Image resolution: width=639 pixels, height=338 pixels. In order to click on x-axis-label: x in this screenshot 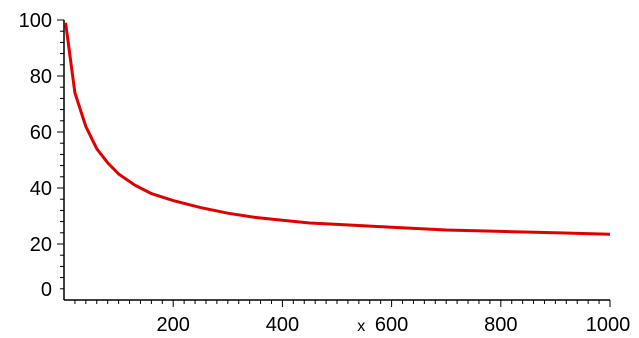, I will do `click(361, 326)`.